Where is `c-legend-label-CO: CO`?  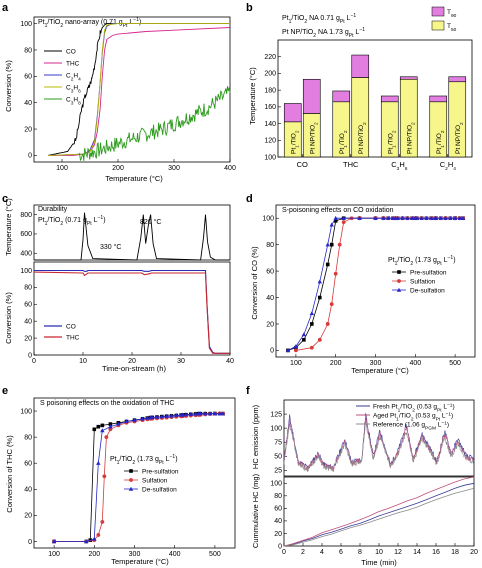 c-legend-label-CO: CO is located at coordinates (71, 327).